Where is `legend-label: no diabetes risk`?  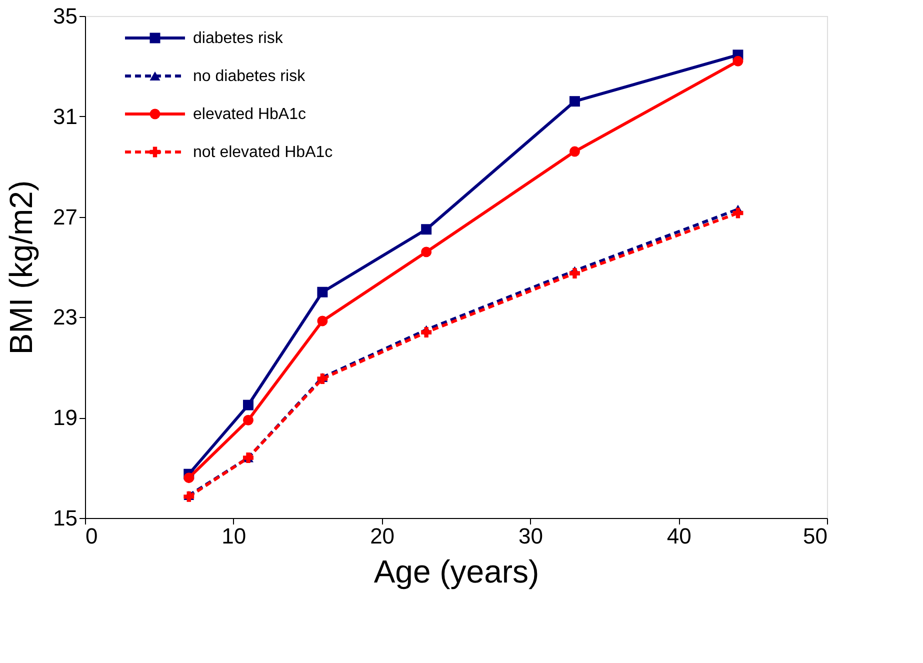
legend-label: no diabetes risk is located at coordinates (249, 76).